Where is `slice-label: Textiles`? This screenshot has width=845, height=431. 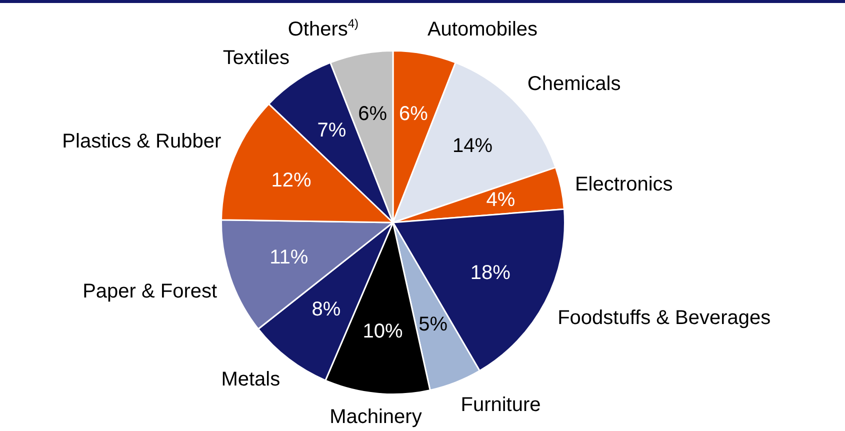
slice-label: Textiles is located at coordinates (256, 57).